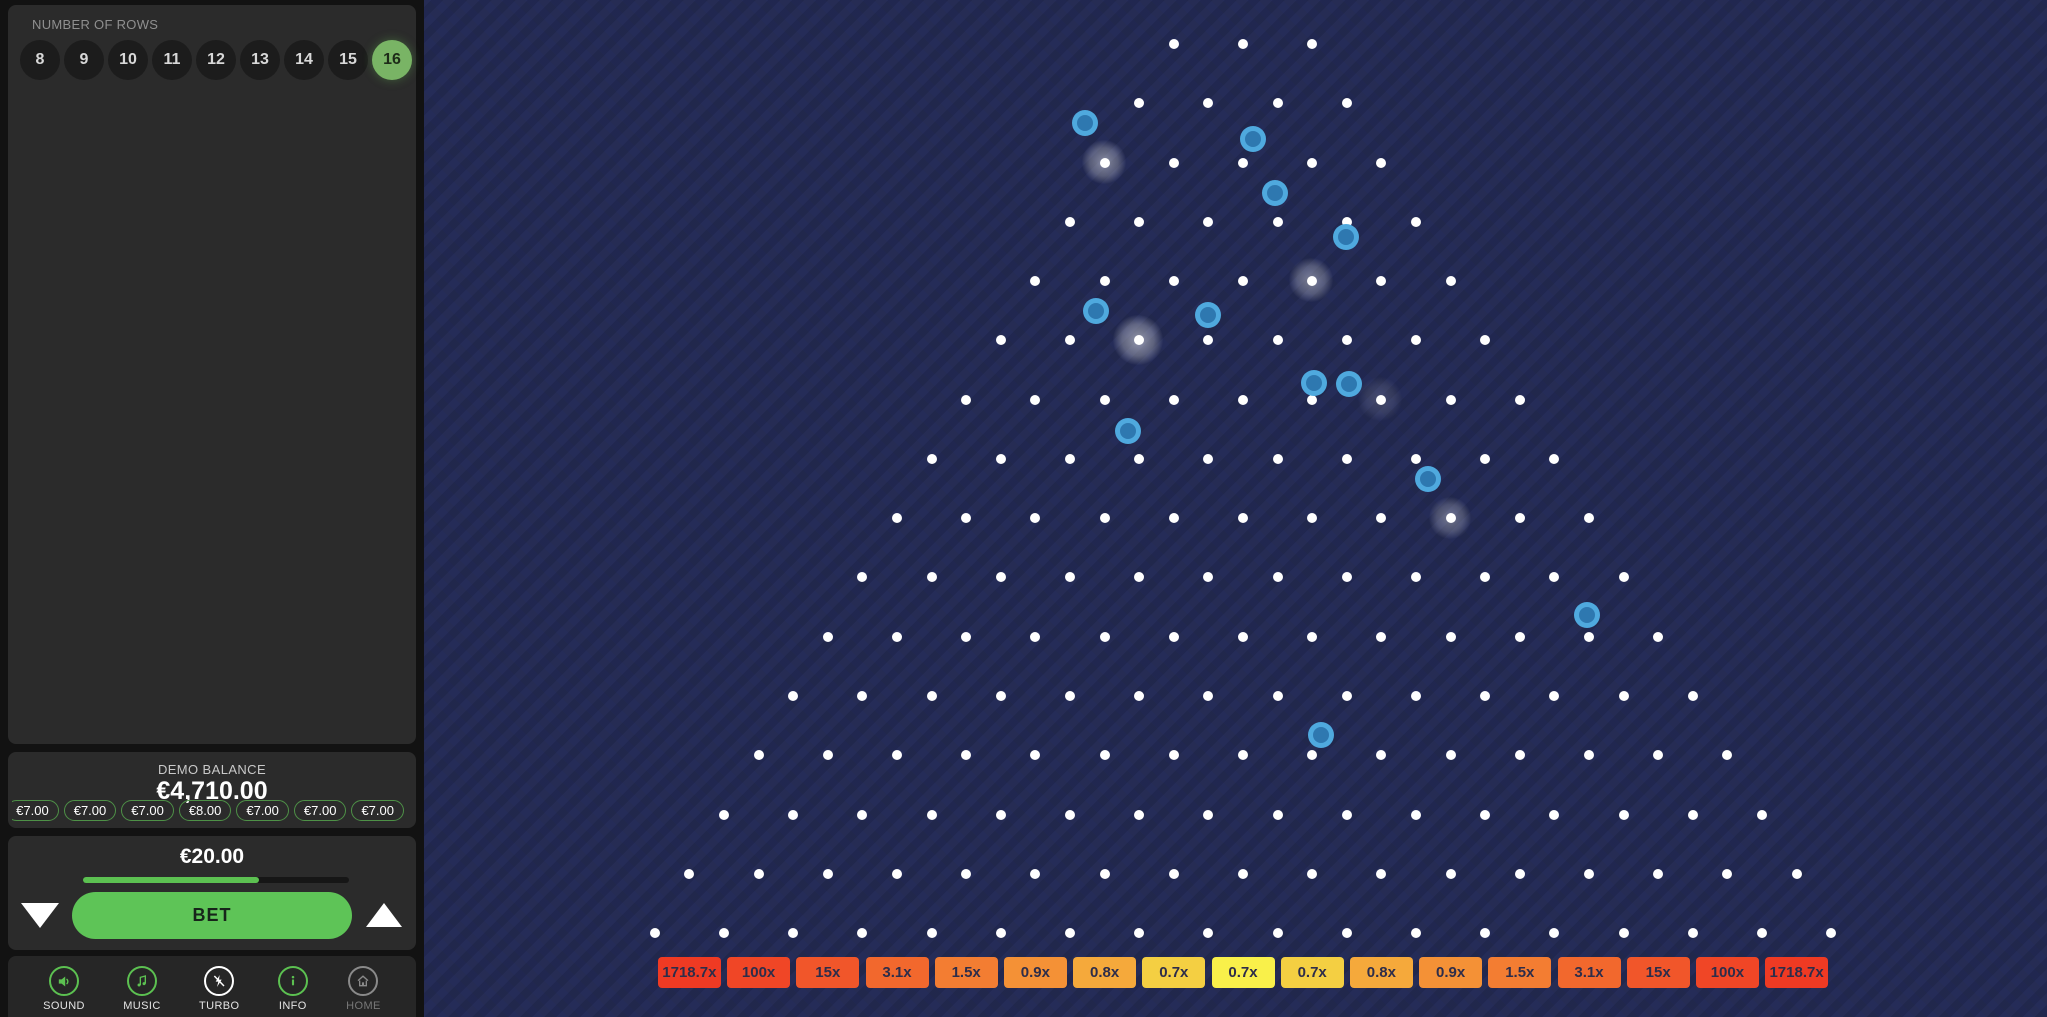 The width and height of the screenshot is (2047, 1017). I want to click on triangle-down-icon, so click(40, 915).